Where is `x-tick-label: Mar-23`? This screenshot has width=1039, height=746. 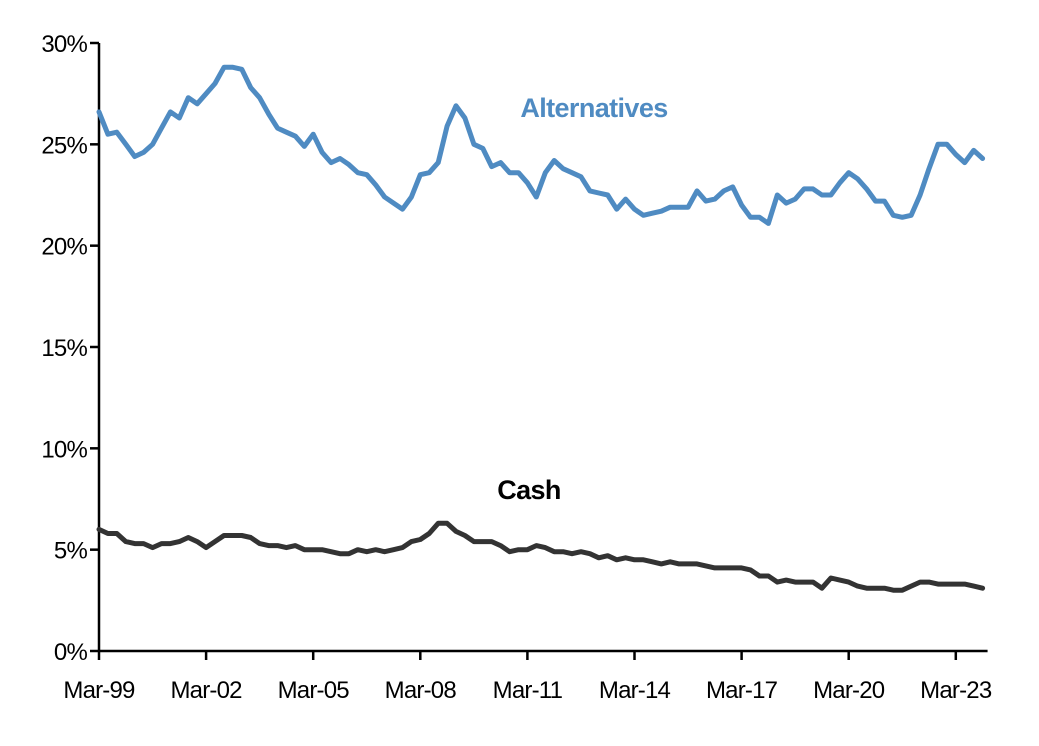
x-tick-label: Mar-23 is located at coordinates (956, 690).